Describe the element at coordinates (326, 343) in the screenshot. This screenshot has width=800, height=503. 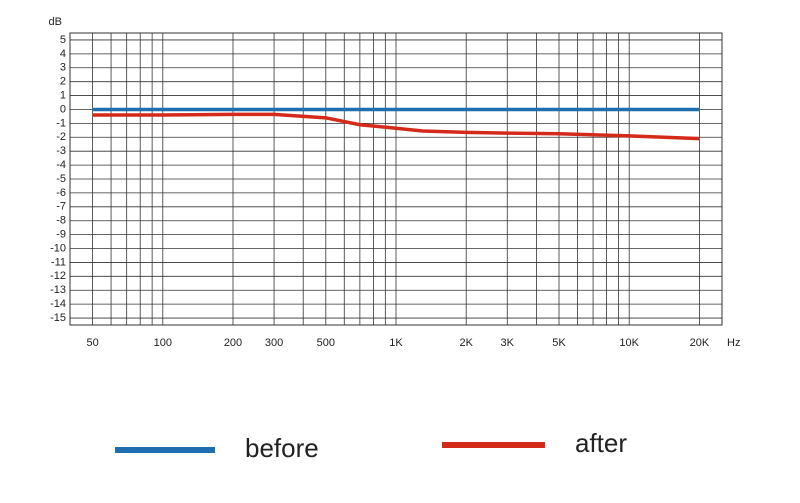
I see `x-tick-label: 500` at that location.